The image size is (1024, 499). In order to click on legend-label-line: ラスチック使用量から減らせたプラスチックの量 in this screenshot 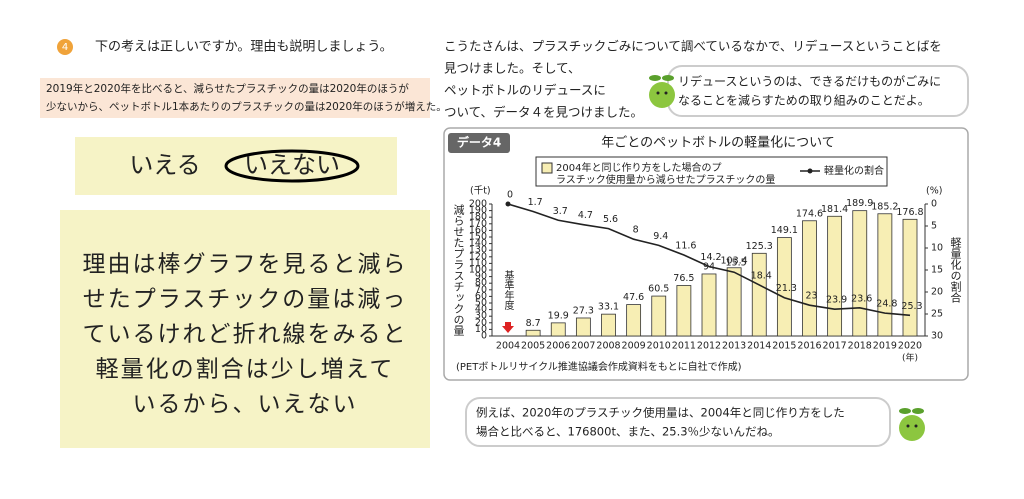, I will do `click(665, 179)`.